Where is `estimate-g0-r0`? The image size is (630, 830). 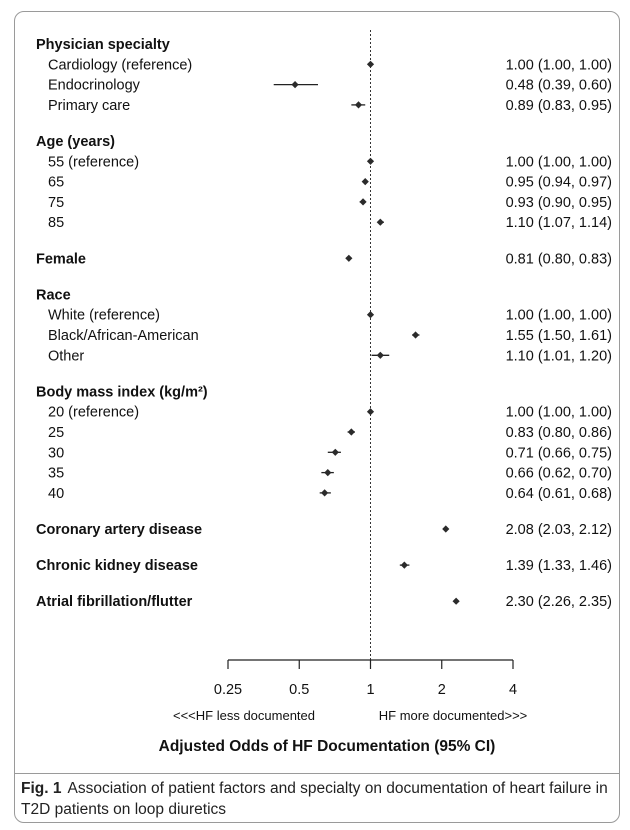 estimate-g0-r0 is located at coordinates (370, 64).